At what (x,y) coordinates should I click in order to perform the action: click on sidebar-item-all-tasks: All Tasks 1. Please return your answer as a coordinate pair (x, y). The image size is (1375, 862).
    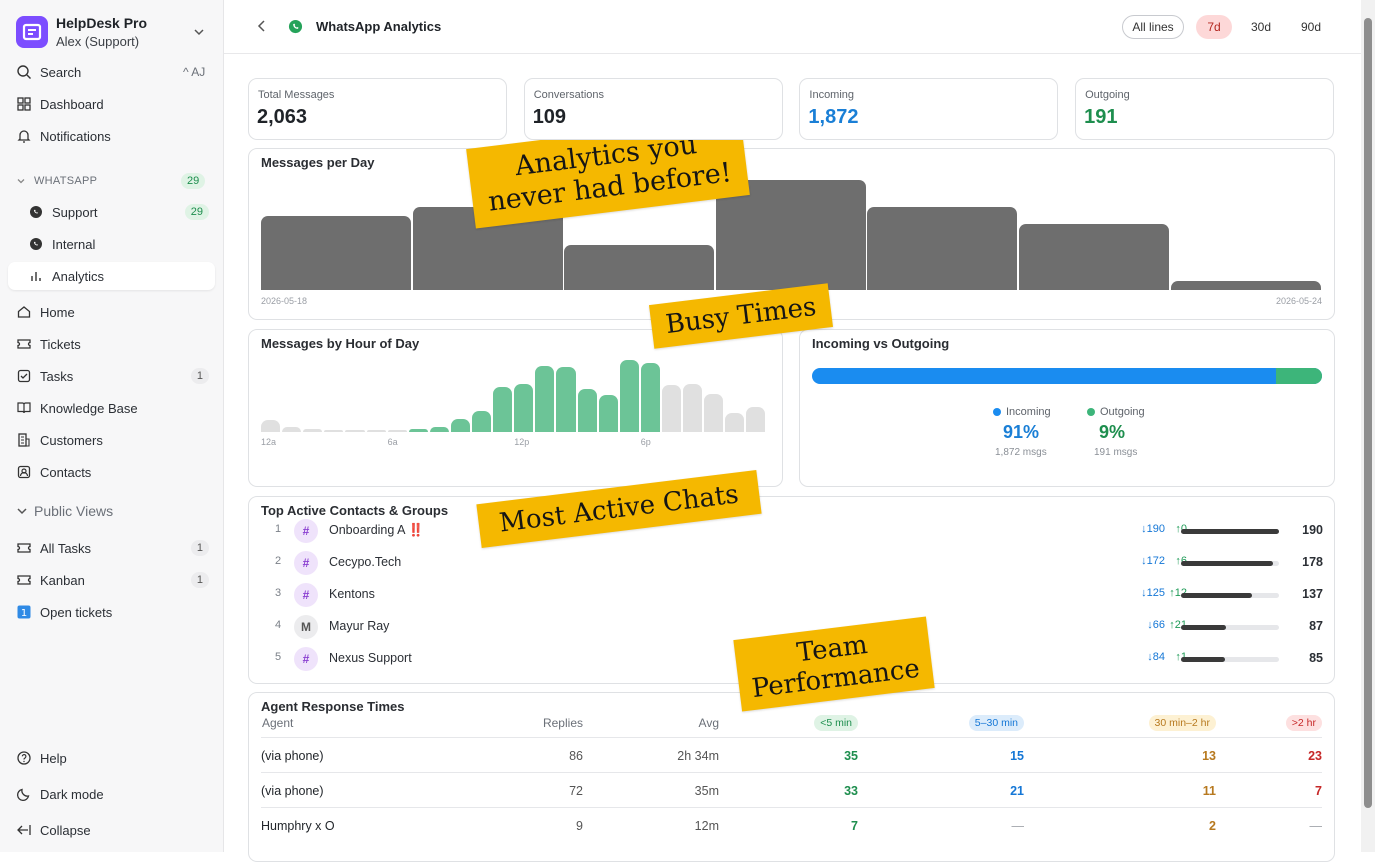
    Looking at the image, I should click on (111, 548).